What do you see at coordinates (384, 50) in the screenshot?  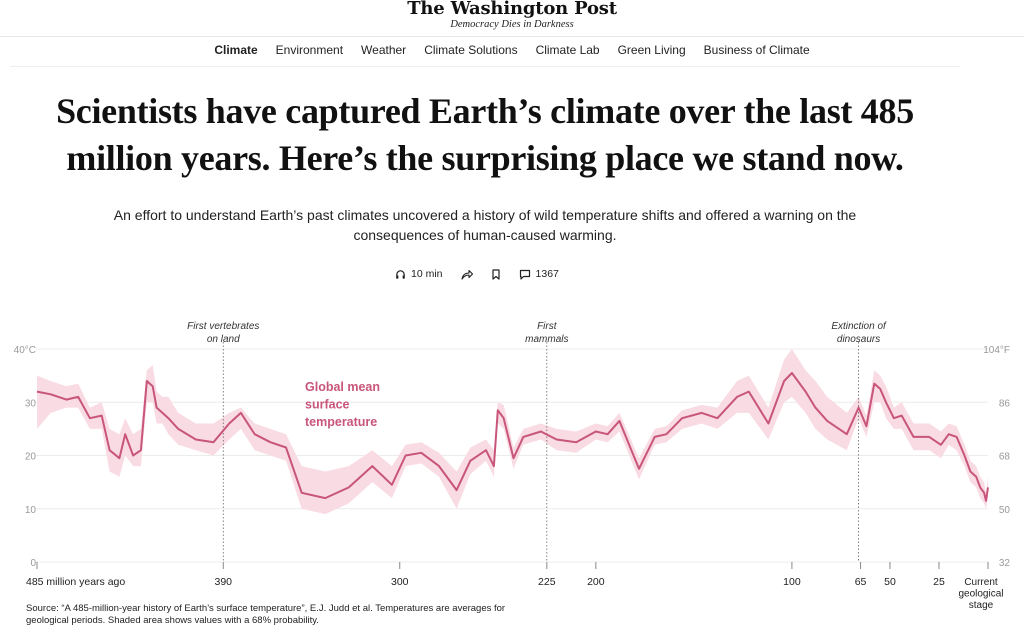 I see `nav-item-weather: Weather` at bounding box center [384, 50].